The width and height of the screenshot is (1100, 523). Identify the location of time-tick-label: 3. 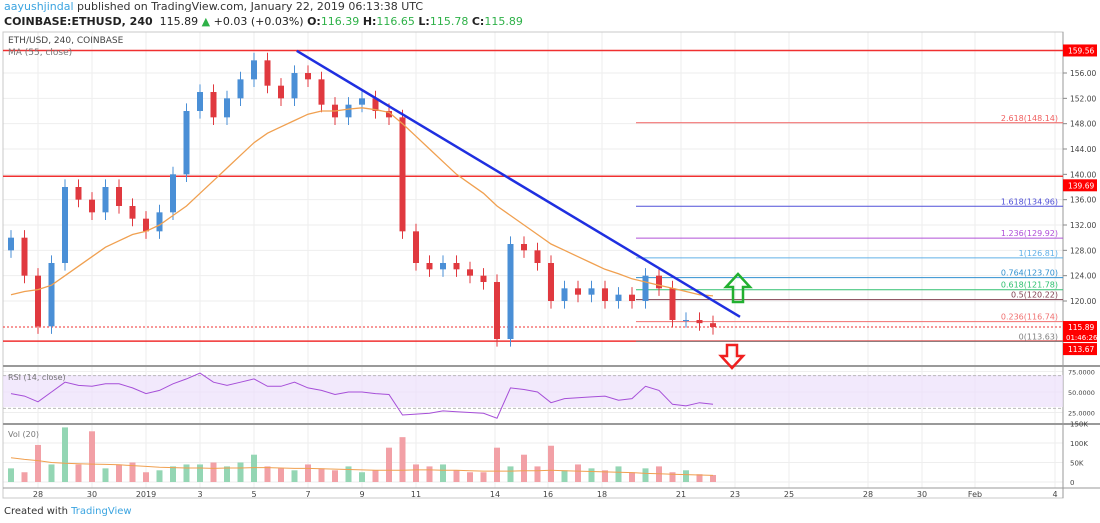
(199, 494).